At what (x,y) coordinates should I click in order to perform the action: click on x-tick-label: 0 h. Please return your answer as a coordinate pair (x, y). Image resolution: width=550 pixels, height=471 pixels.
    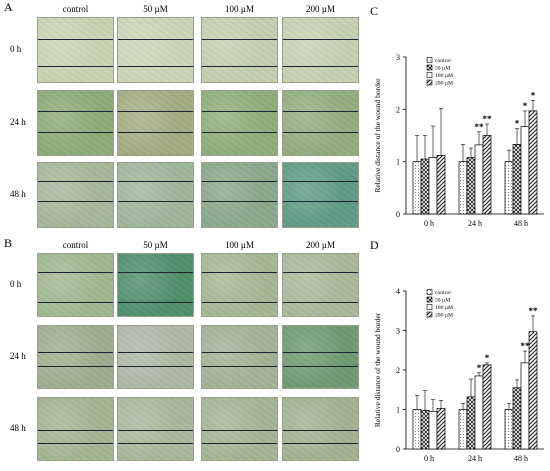
    Looking at the image, I should click on (429, 223).